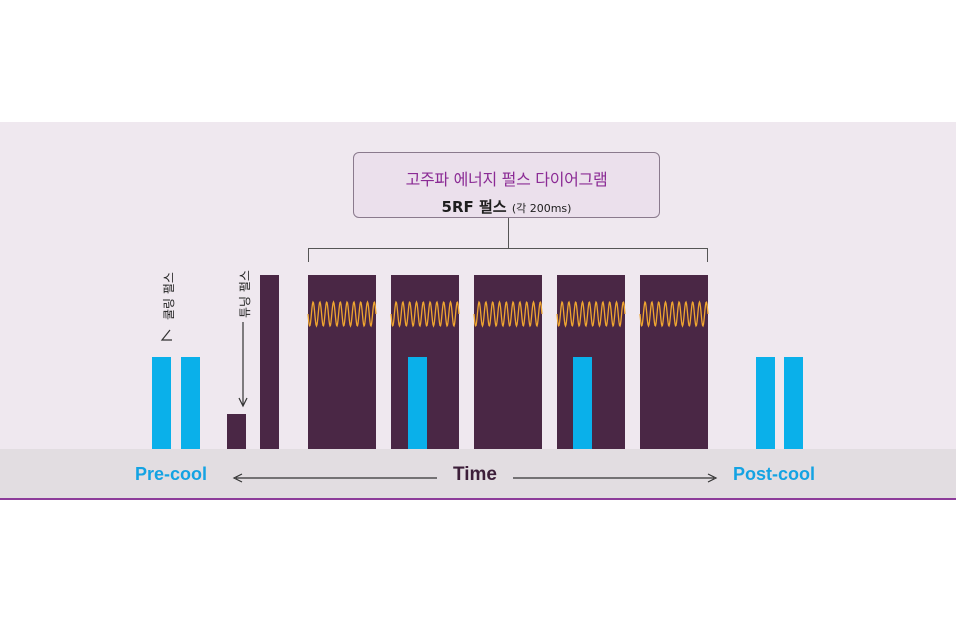 The width and height of the screenshot is (956, 624). I want to click on bracket-horizontal, so click(508, 248).